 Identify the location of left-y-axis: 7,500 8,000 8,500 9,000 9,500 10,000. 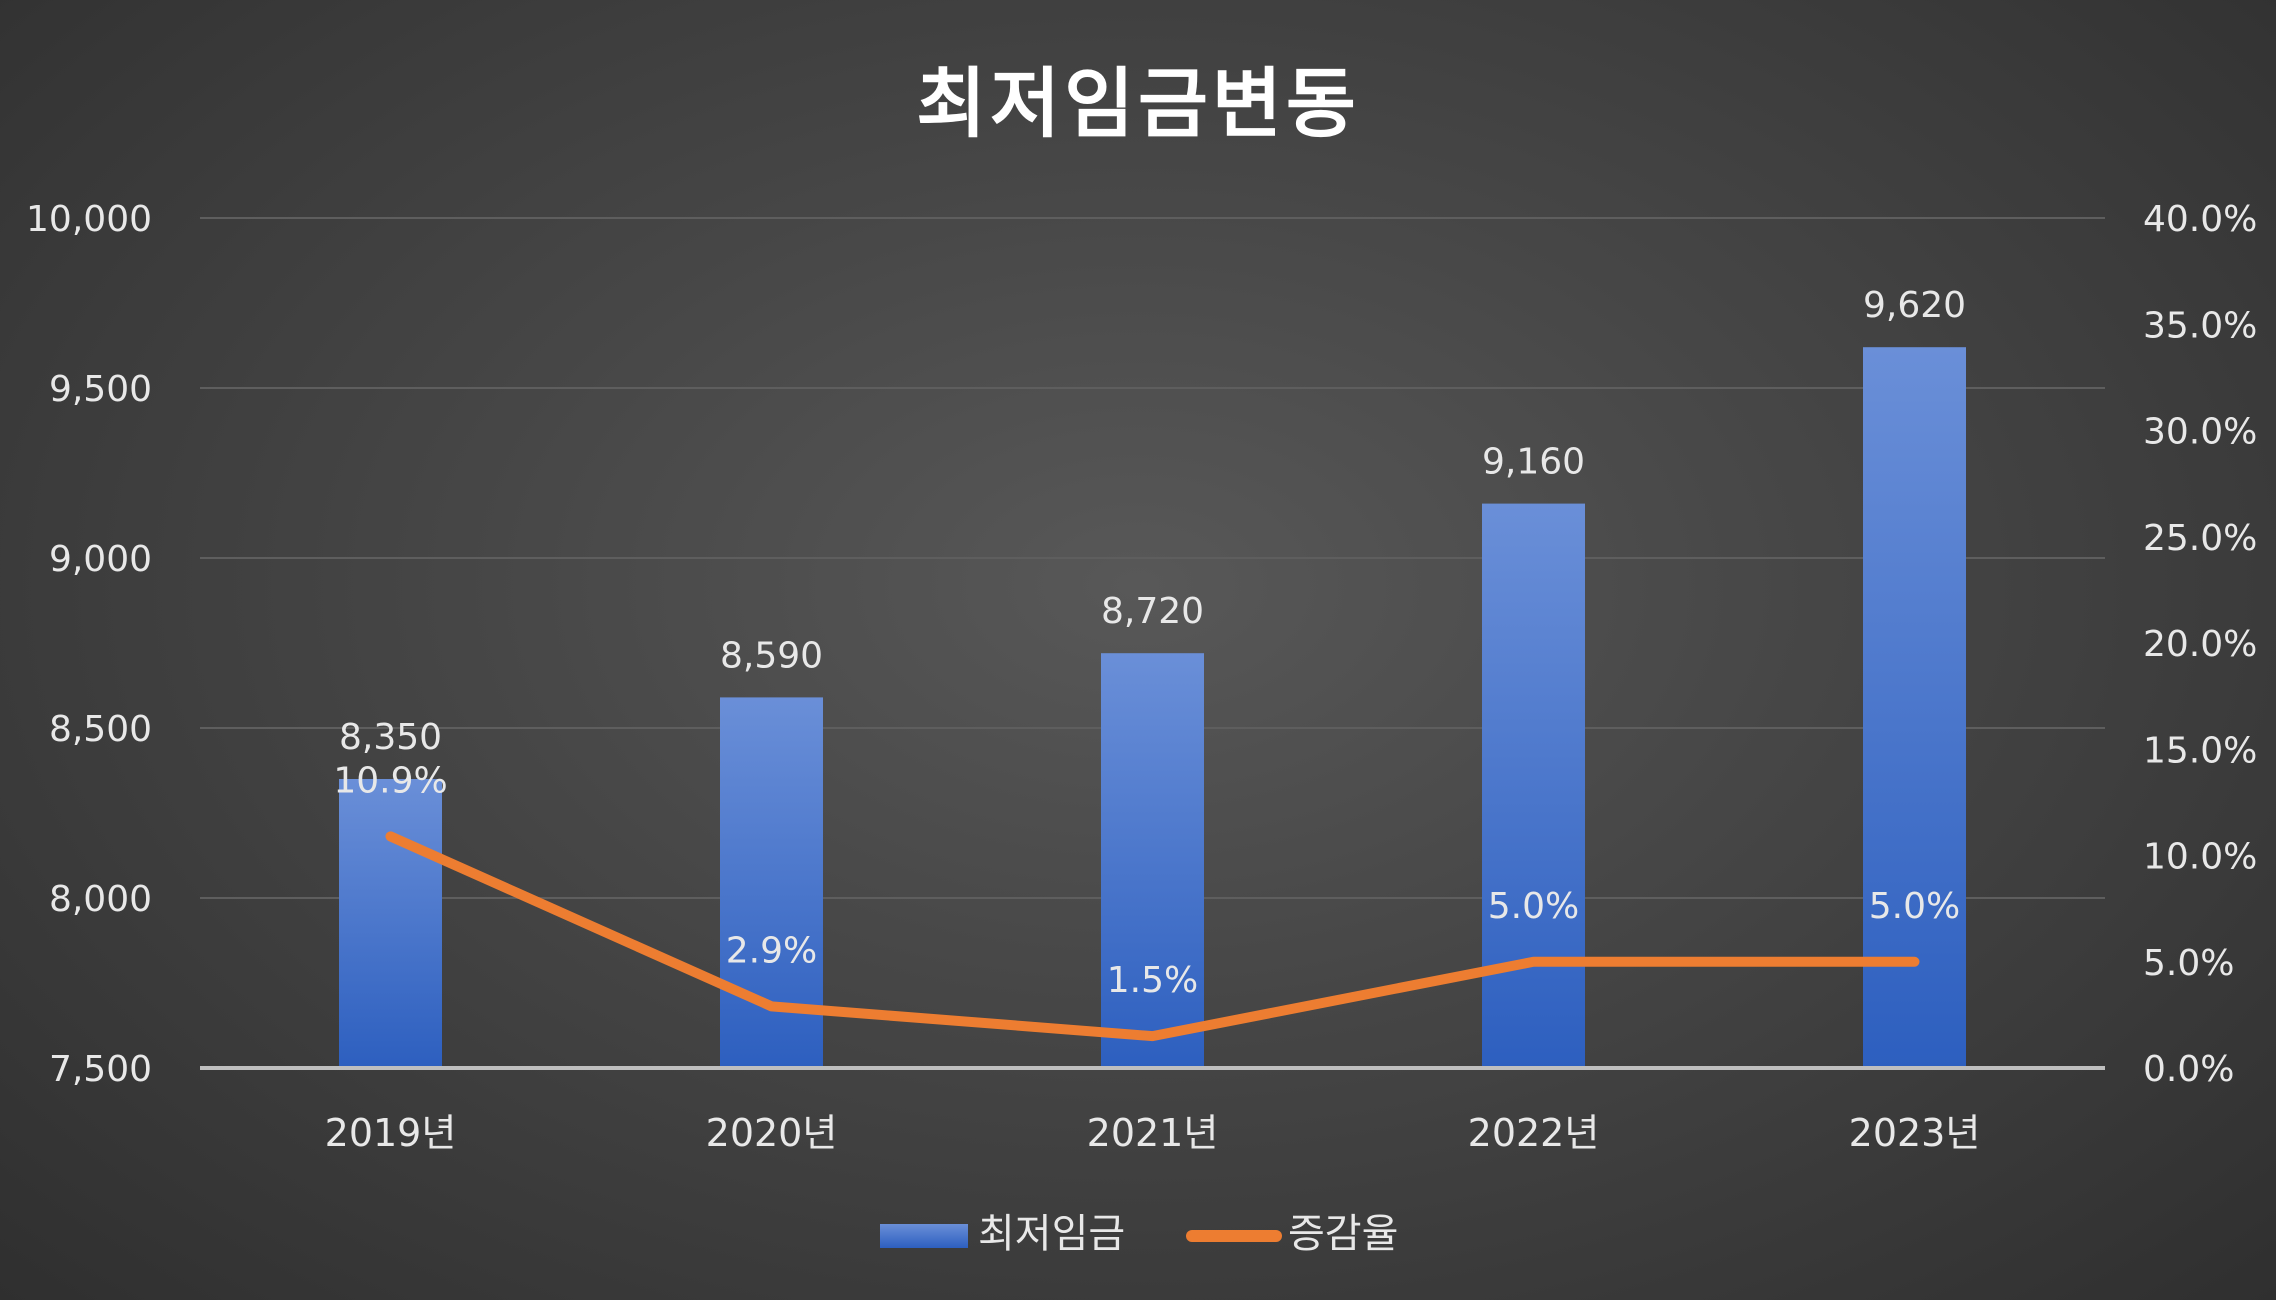
(89, 644).